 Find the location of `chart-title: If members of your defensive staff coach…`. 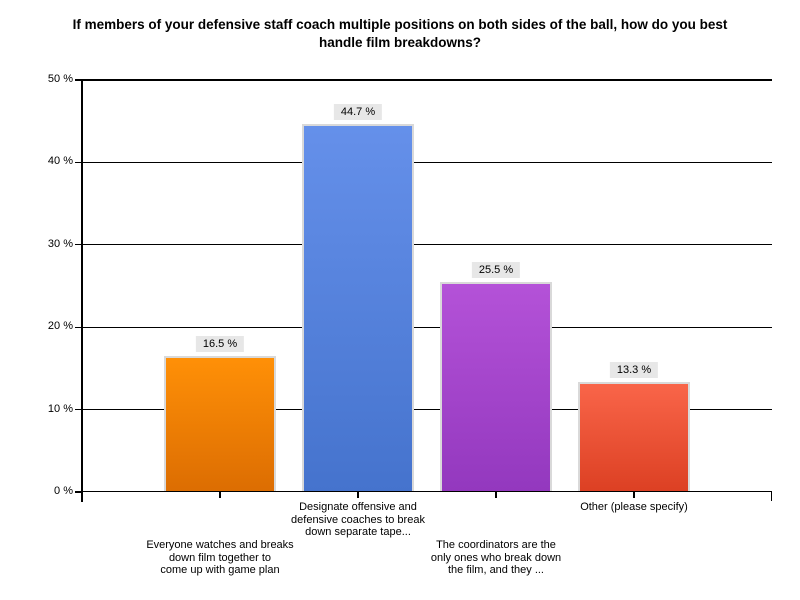

chart-title: If members of your defensive staff coach… is located at coordinates (400, 33).